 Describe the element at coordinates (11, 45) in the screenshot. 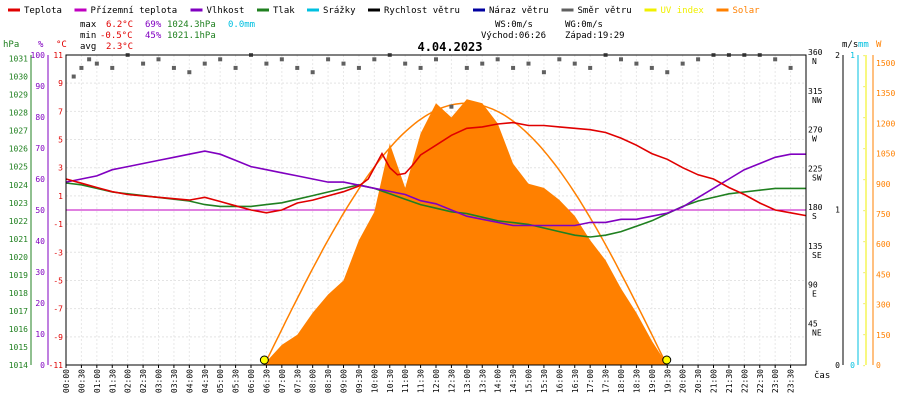

I see `pressure-axis-title: hPa` at that location.